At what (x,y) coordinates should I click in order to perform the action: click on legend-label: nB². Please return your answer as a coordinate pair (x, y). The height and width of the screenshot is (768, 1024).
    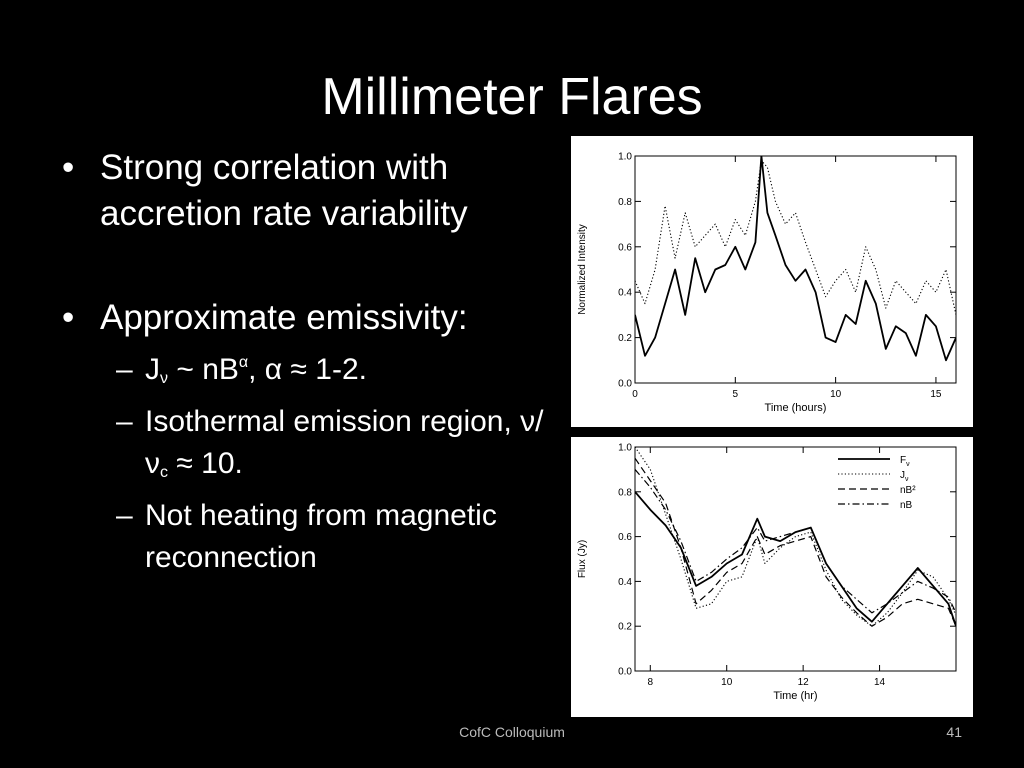
    Looking at the image, I should click on (908, 490).